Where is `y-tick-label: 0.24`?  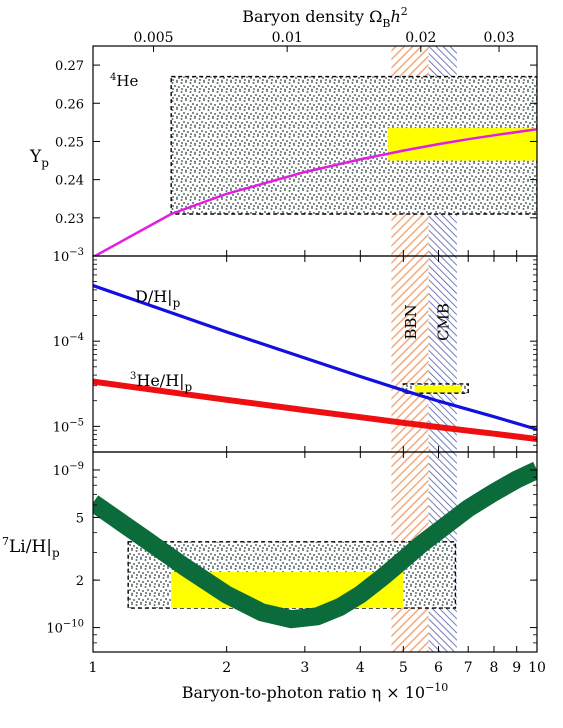 y-tick-label: 0.24 is located at coordinates (69, 181).